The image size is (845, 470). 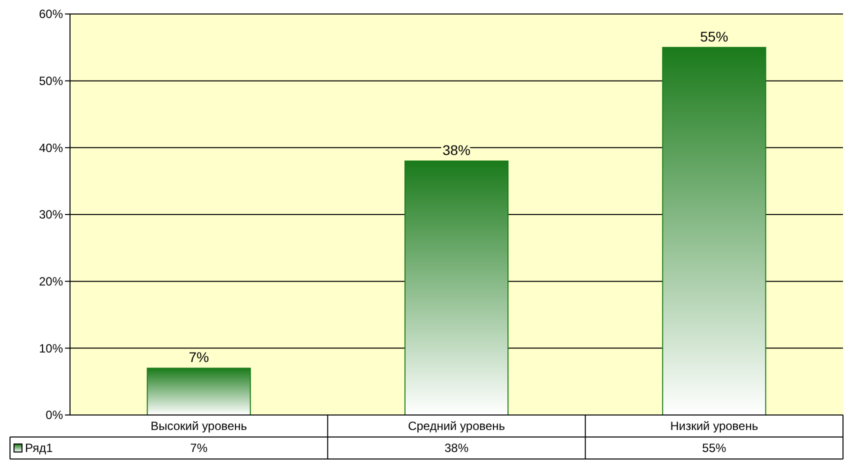 What do you see at coordinates (456, 448) in the screenshot?
I see `data-label: 38%` at bounding box center [456, 448].